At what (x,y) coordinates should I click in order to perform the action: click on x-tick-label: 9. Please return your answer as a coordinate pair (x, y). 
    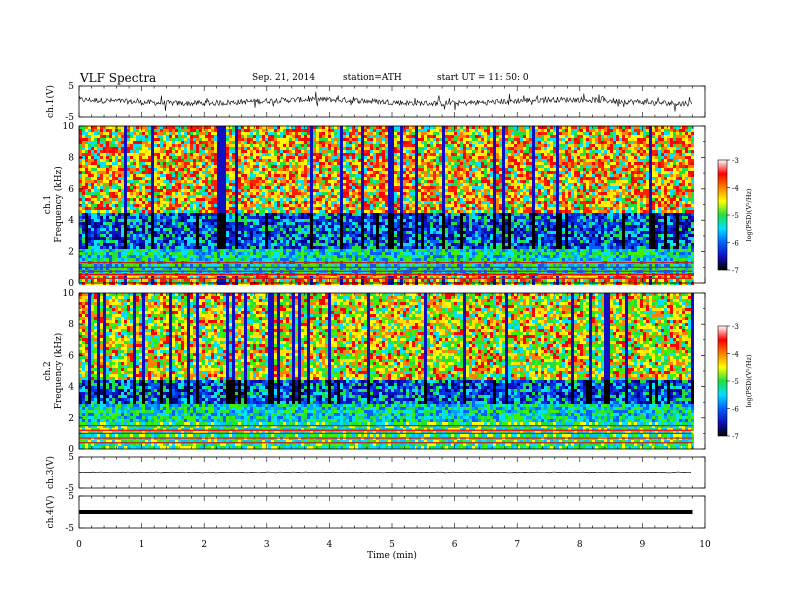
    Looking at the image, I should click on (643, 545).